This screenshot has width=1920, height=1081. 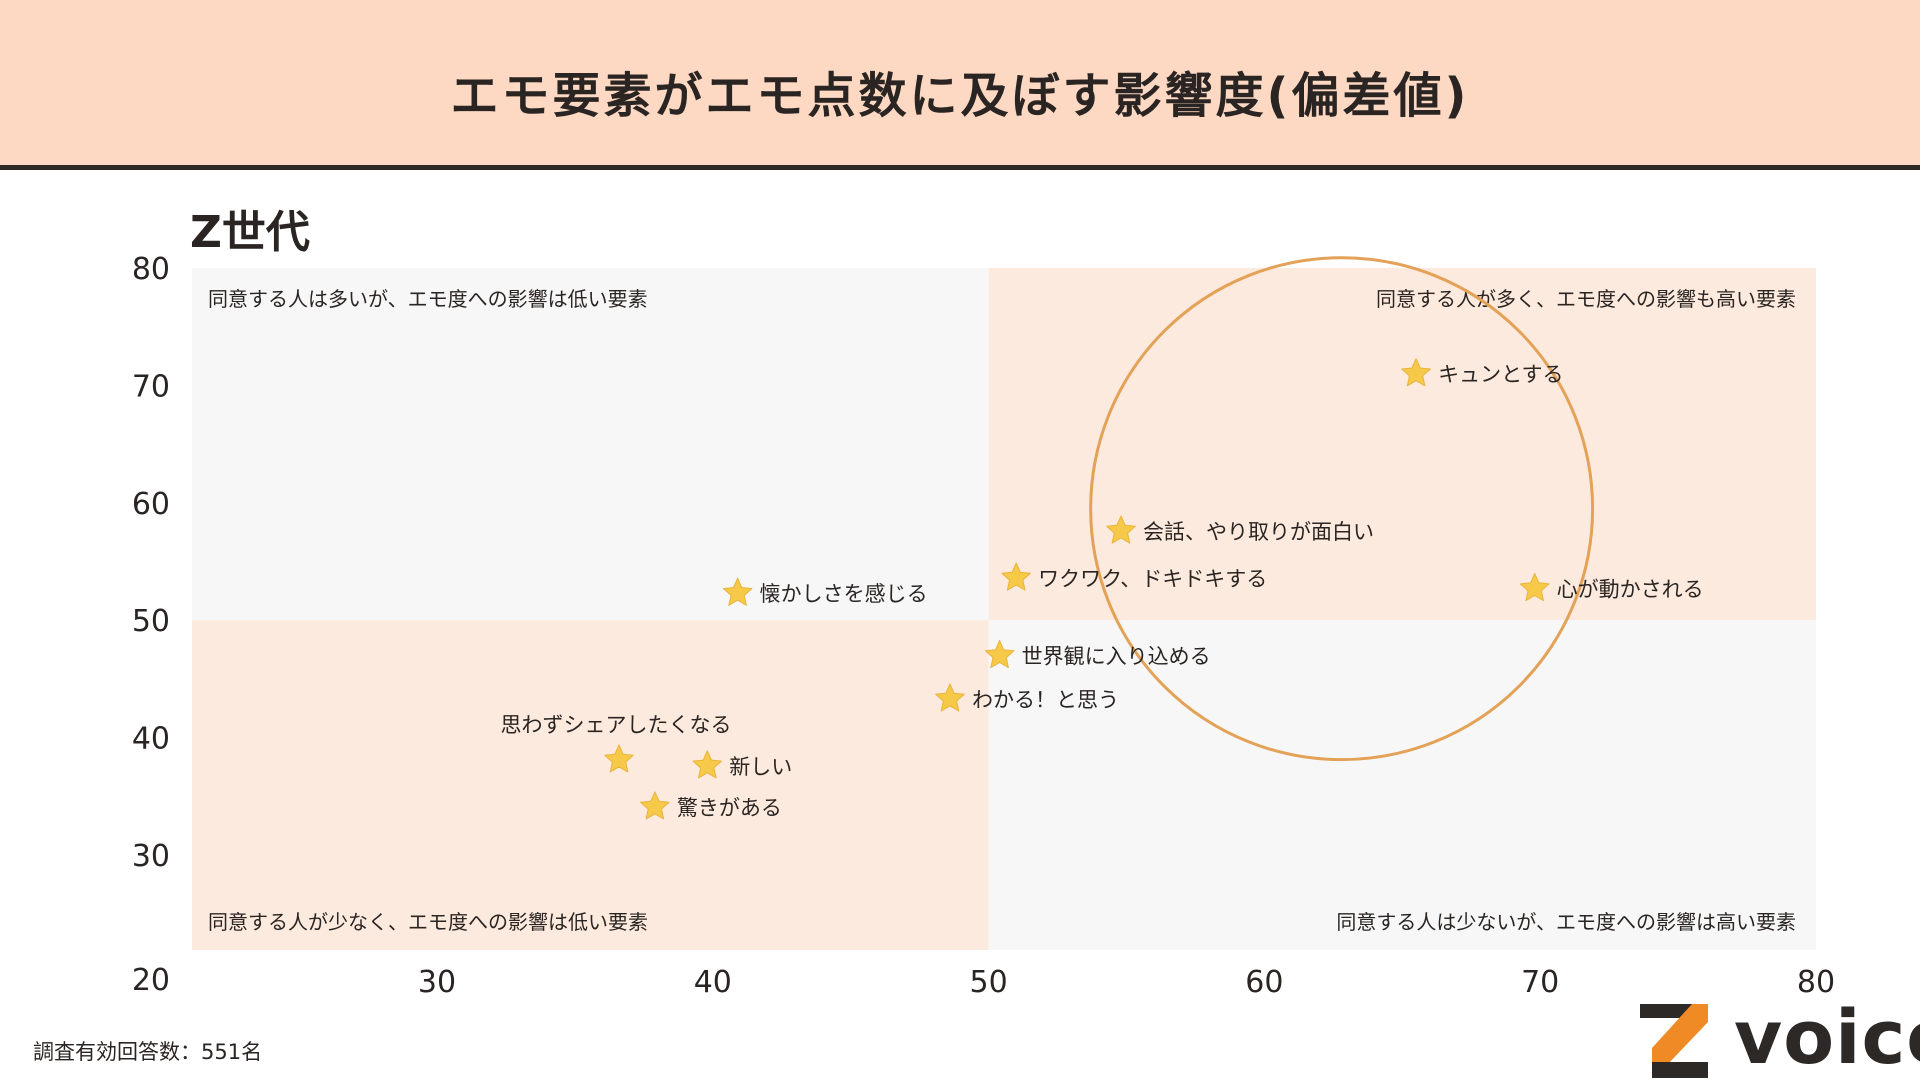 I want to click on x-tick-label: 30, so click(x=437, y=982).